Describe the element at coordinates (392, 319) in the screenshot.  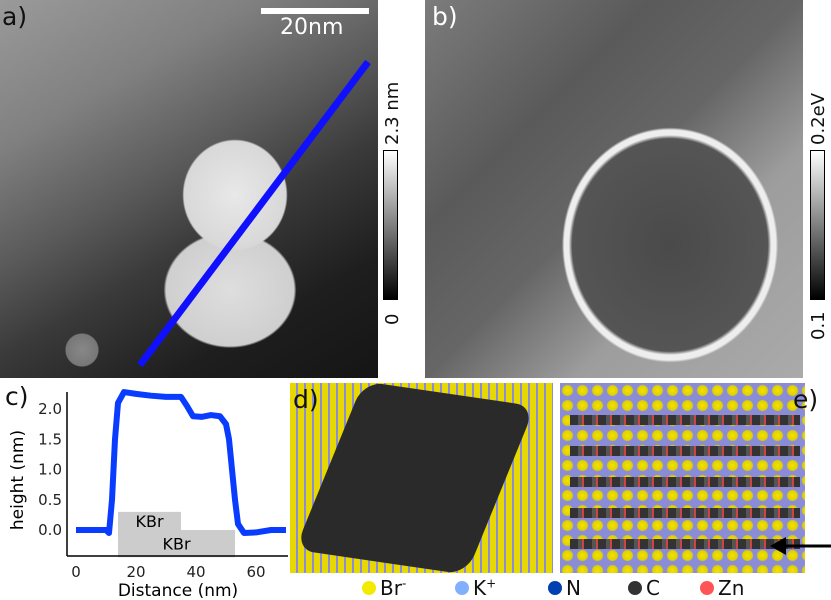
I see `colorbar-a-min: 0` at that location.